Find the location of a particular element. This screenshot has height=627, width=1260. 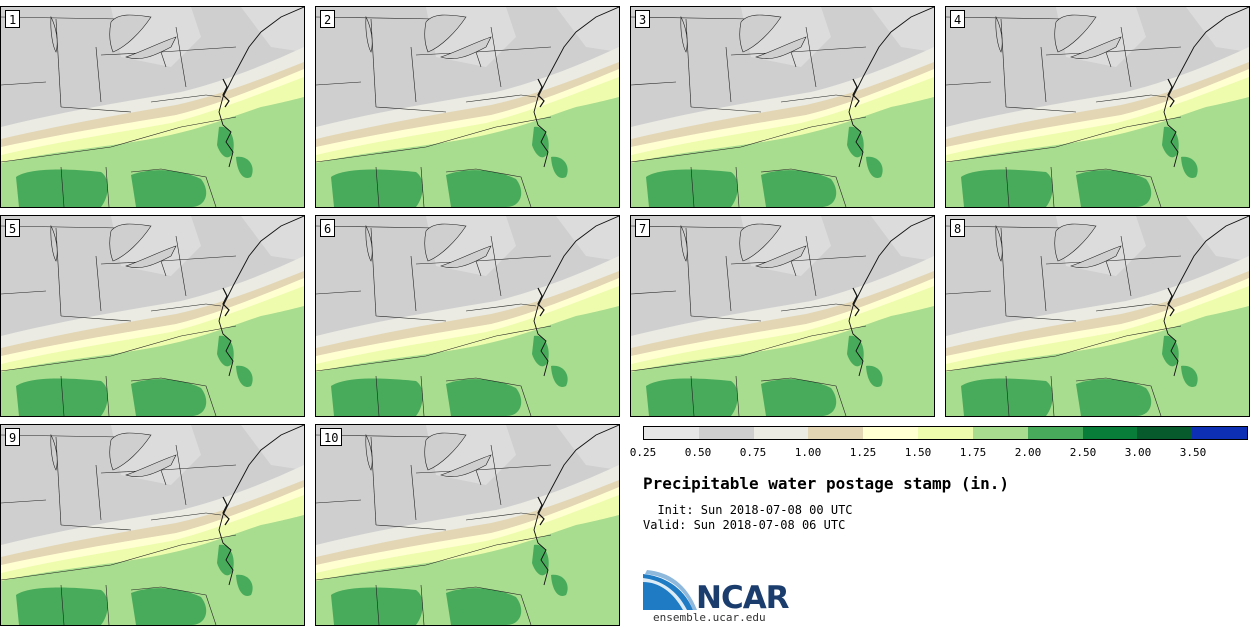

init-time: Init: Sun 2018-07-08 00 UTC is located at coordinates (748, 510).